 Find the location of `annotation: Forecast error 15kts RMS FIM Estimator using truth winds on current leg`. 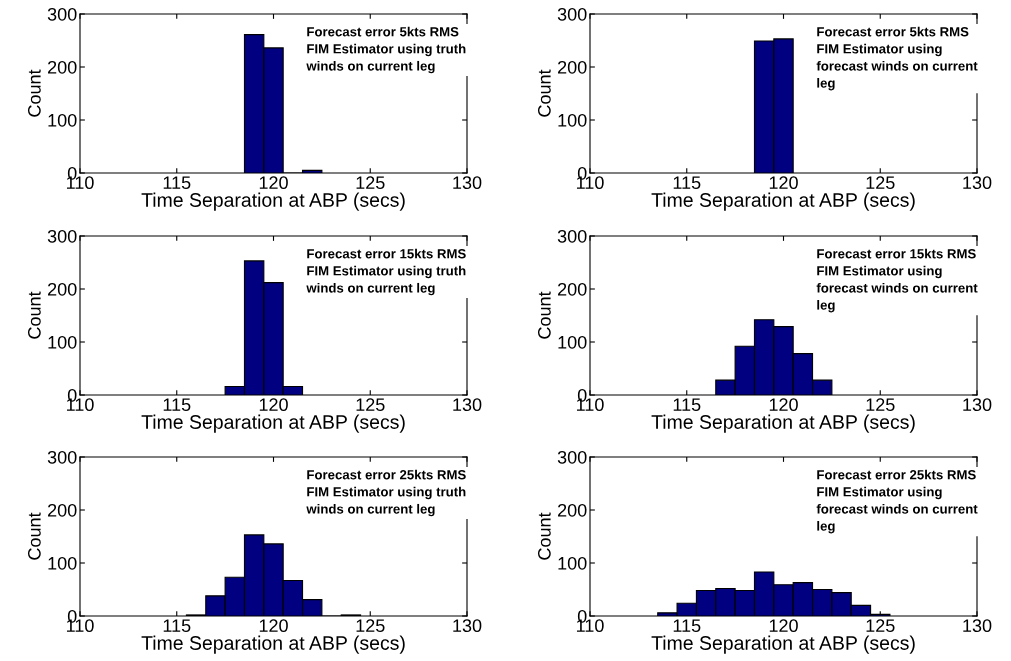

annotation: Forecast error 15kts RMS FIM Estimator using truth winds on current leg is located at coordinates (386, 272).